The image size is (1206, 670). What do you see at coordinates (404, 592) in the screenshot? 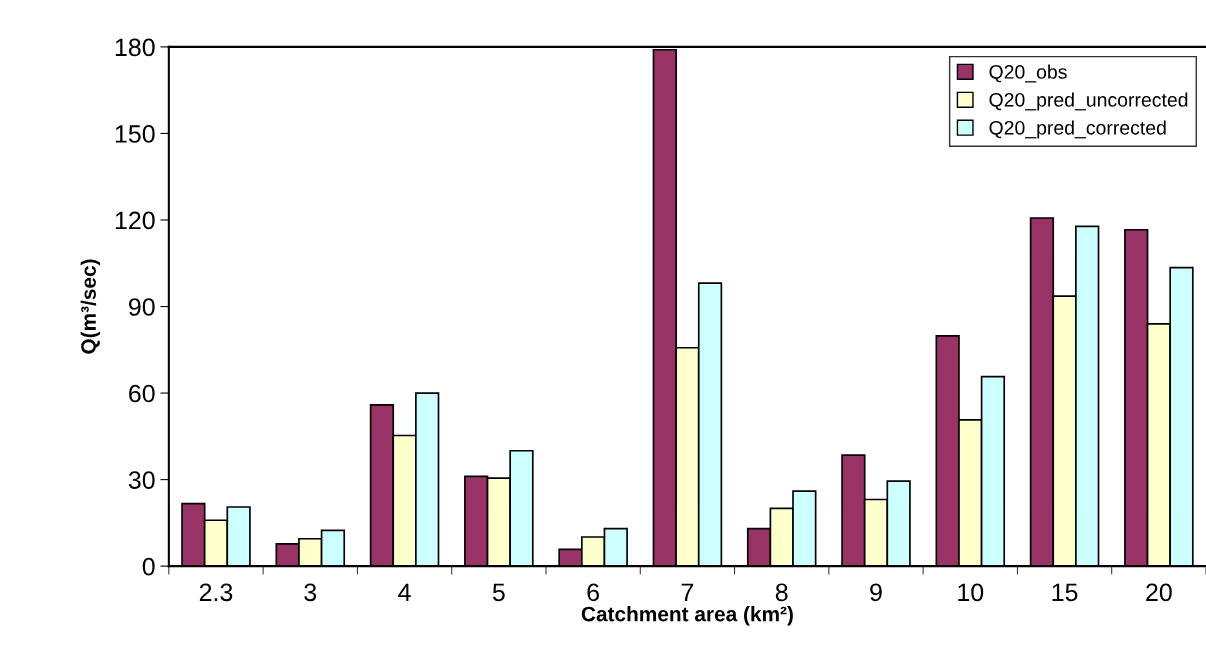
I see `x-tick-label: 4` at bounding box center [404, 592].